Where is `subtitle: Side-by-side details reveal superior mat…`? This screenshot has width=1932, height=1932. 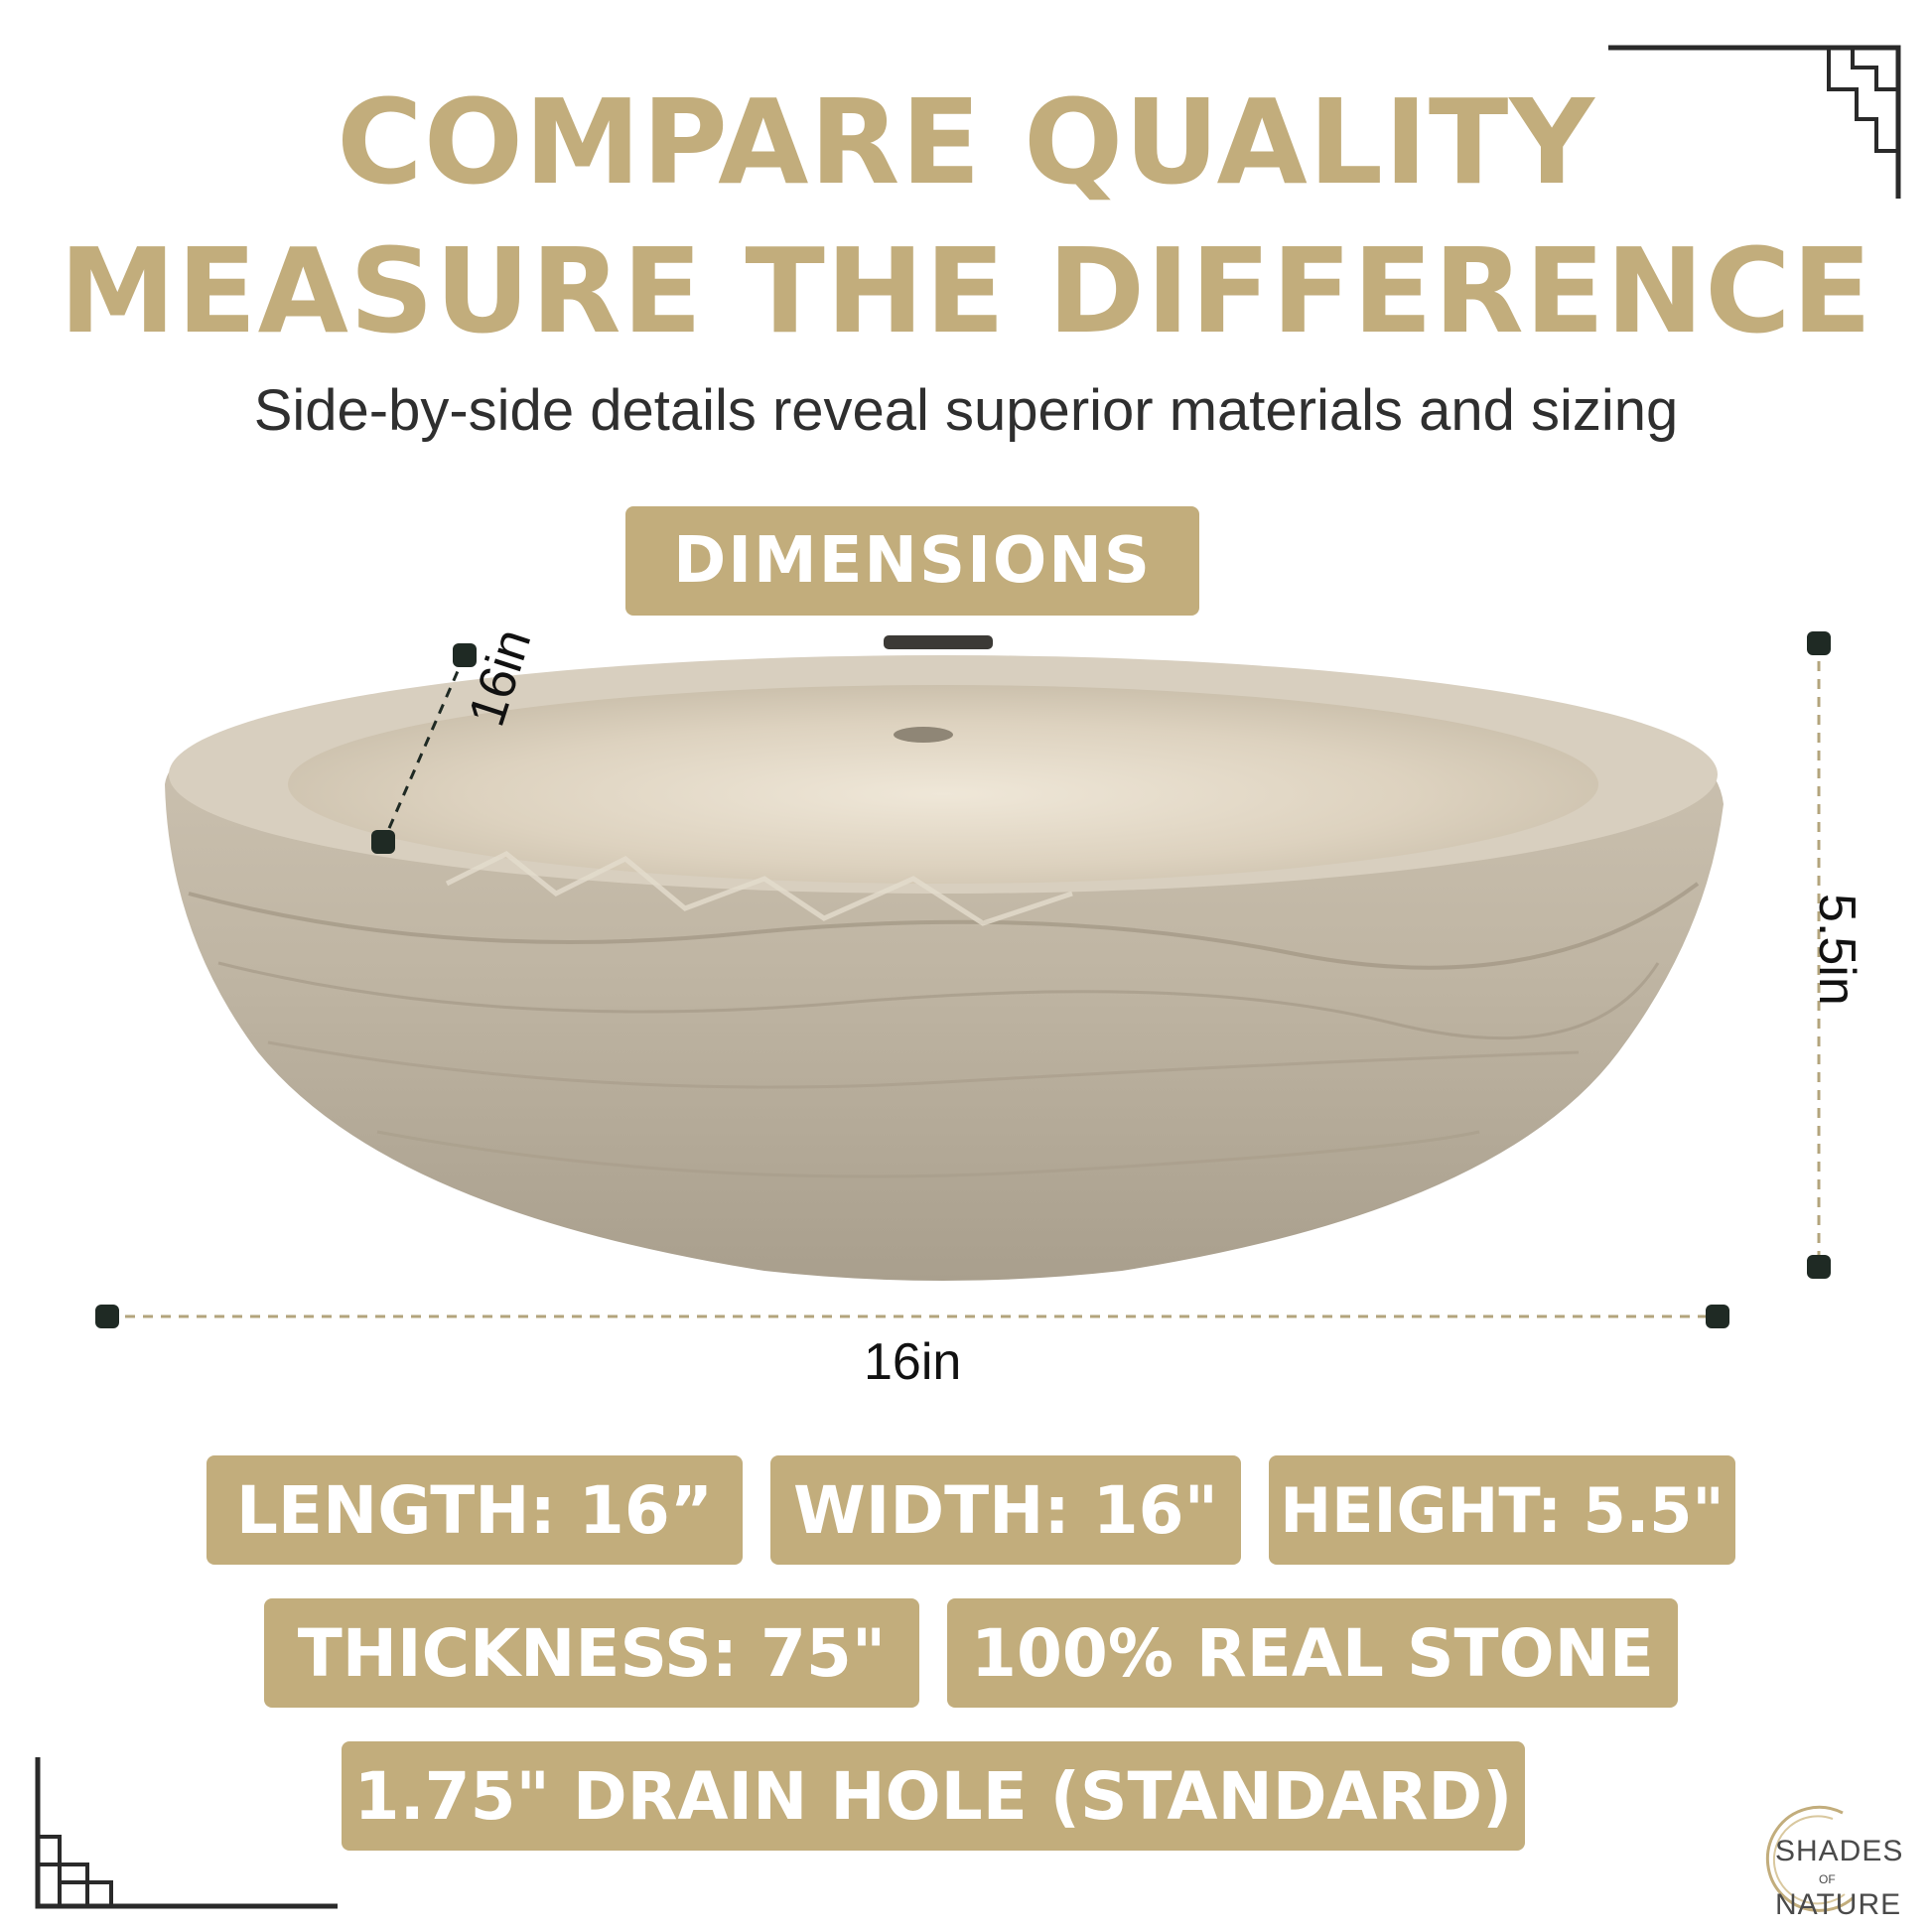 subtitle: Side-by-side details reveal superior mat… is located at coordinates (966, 411).